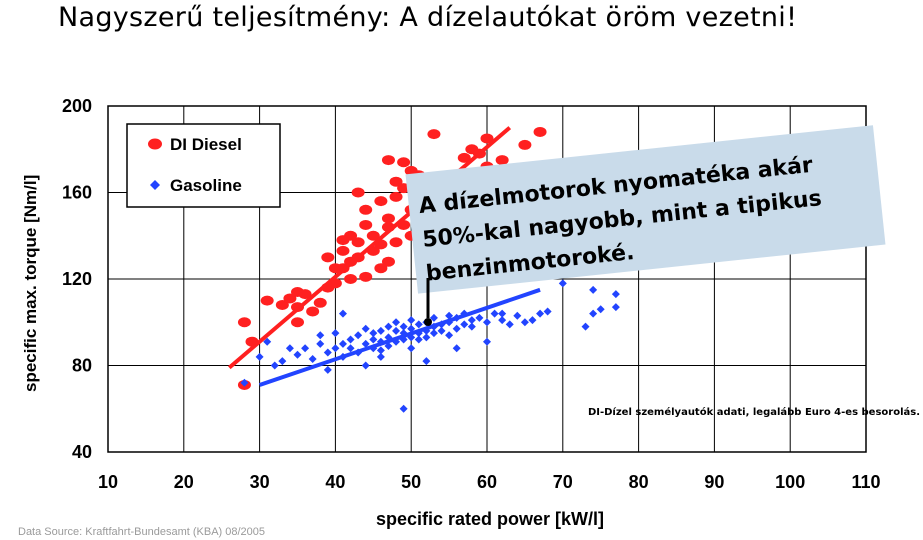 The height and width of the screenshot is (540, 923). I want to click on y-tick-label: 160, so click(77, 193).